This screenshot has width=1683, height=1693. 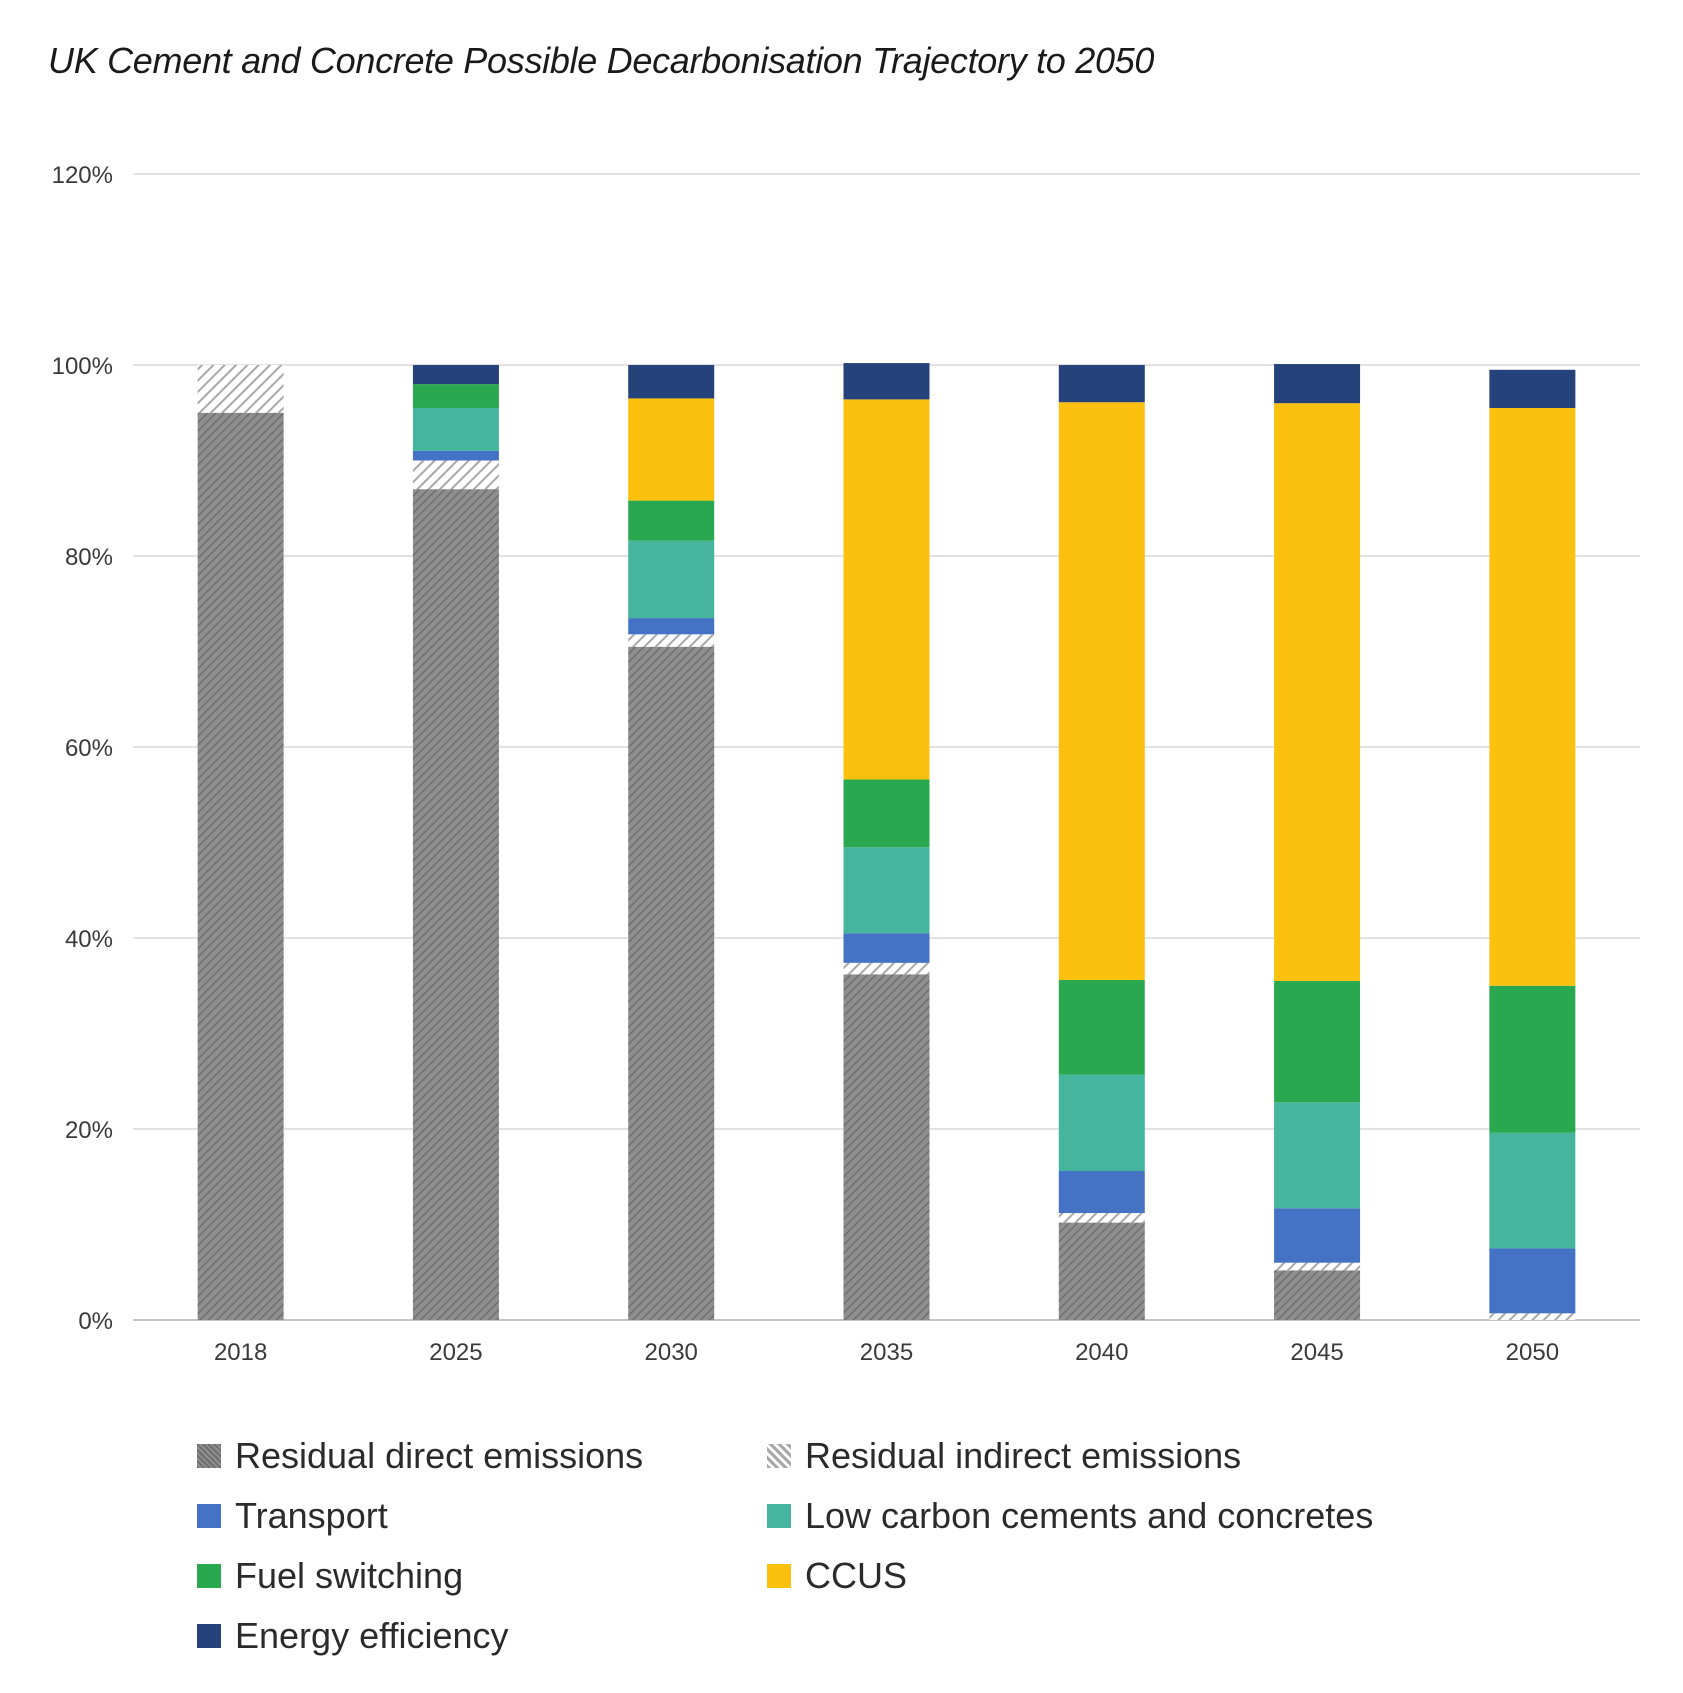 I want to click on legend-item: Residual direct emissions, so click(x=420, y=1456).